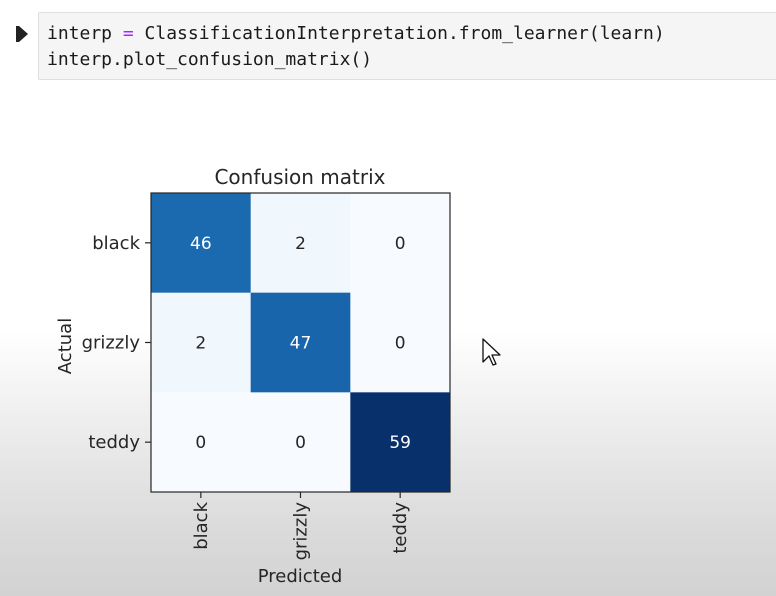 Image resolution: width=776 pixels, height=596 pixels. Describe the element at coordinates (300, 576) in the screenshot. I see `x-axis-label: Predicted` at that location.